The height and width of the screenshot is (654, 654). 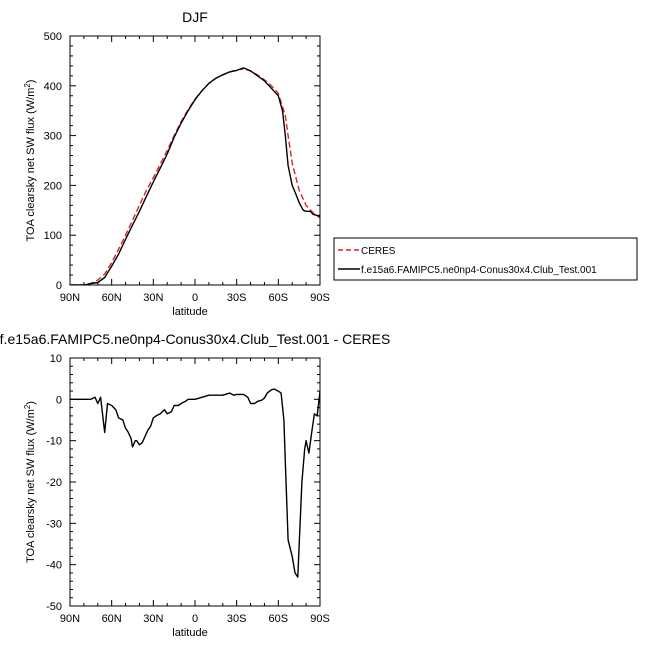 What do you see at coordinates (54, 566) in the screenshot?
I see `y-tick-label: -40` at bounding box center [54, 566].